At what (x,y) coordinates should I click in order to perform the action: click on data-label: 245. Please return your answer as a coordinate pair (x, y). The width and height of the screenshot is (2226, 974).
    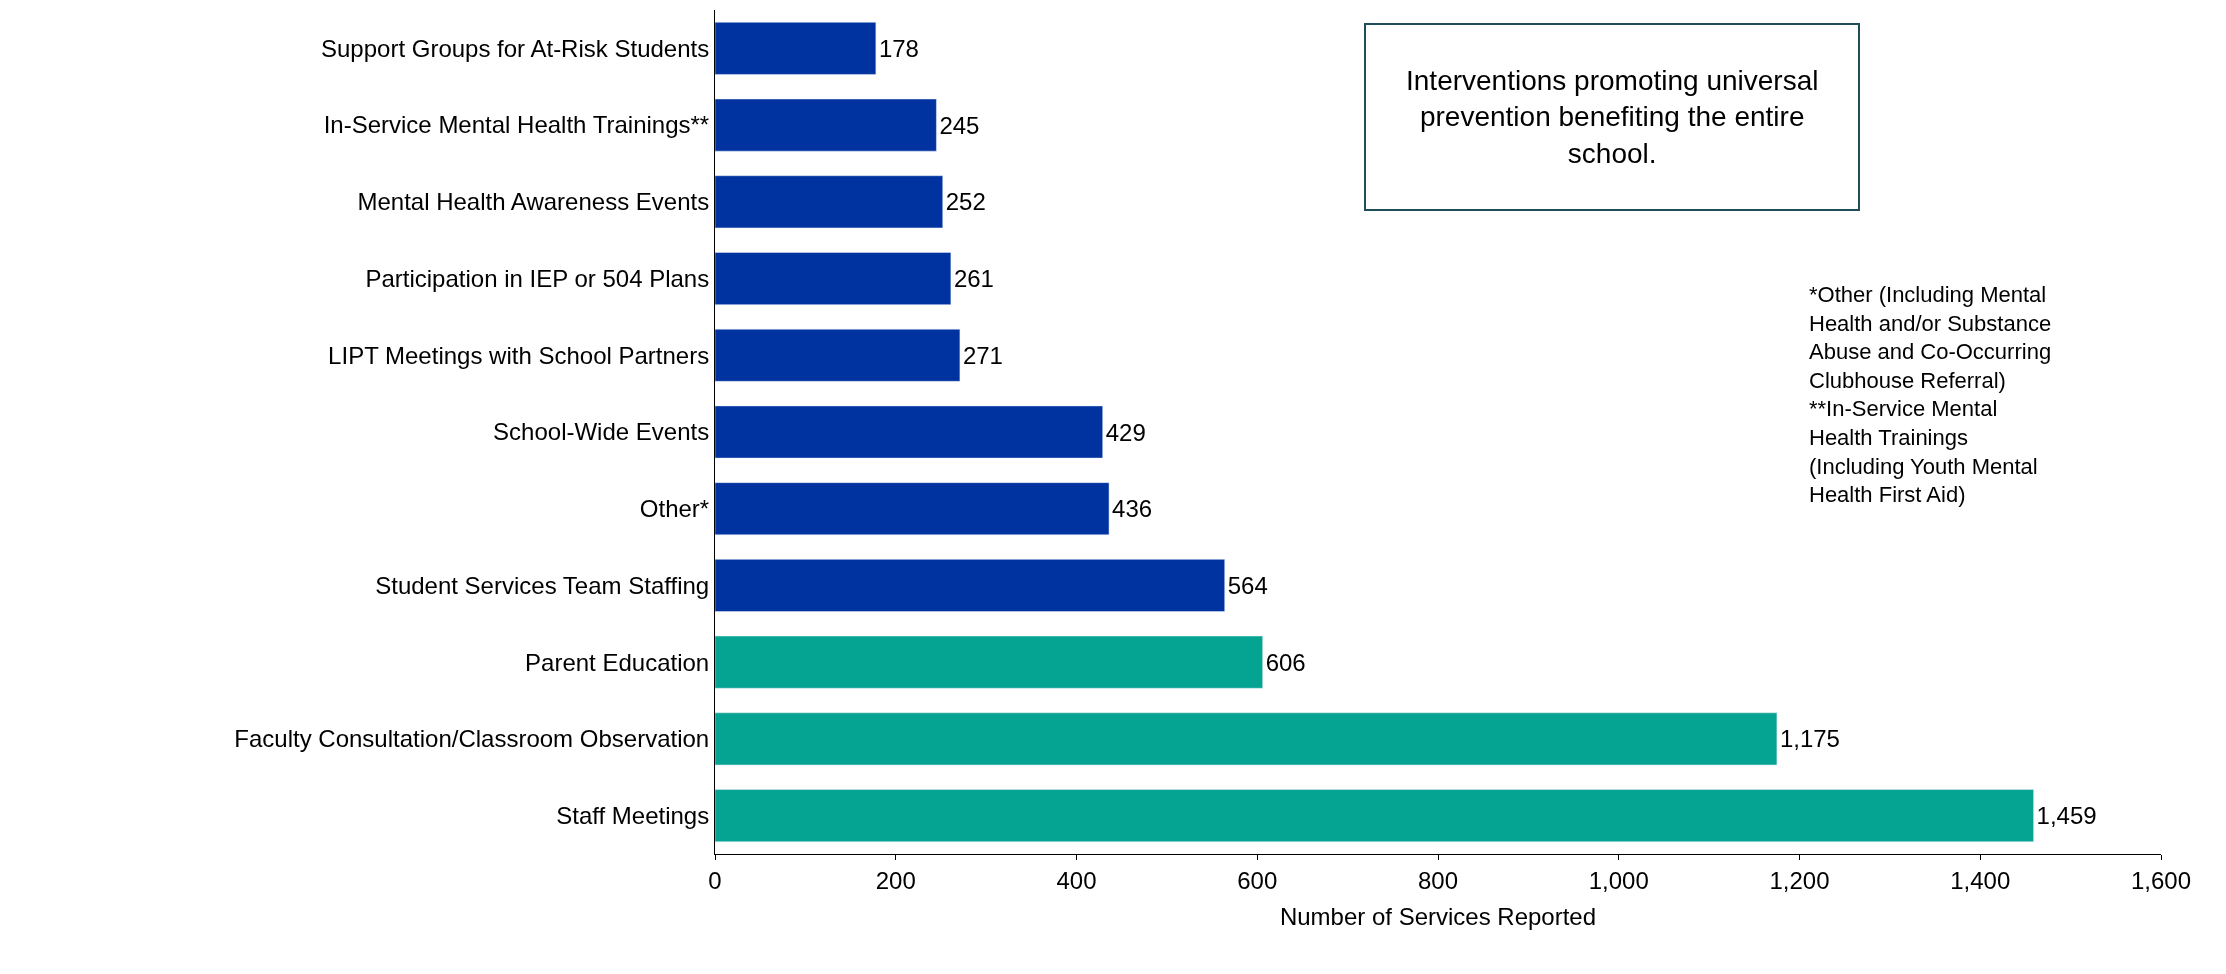
    Looking at the image, I should click on (959, 125).